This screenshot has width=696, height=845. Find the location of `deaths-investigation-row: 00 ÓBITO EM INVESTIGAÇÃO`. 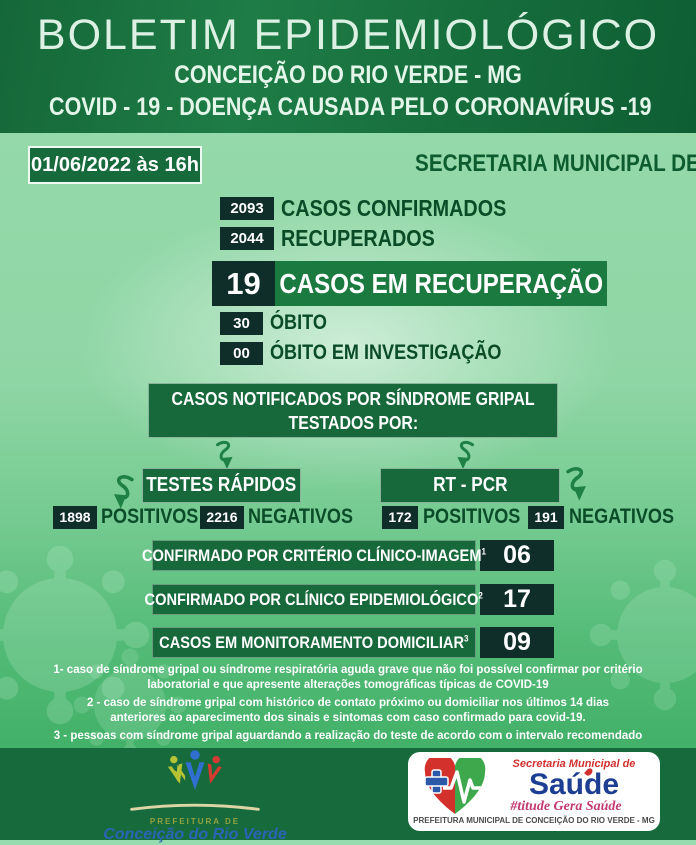

deaths-investigation-row: 00 ÓBITO EM INVESTIGAÇÃO is located at coordinates (379, 353).